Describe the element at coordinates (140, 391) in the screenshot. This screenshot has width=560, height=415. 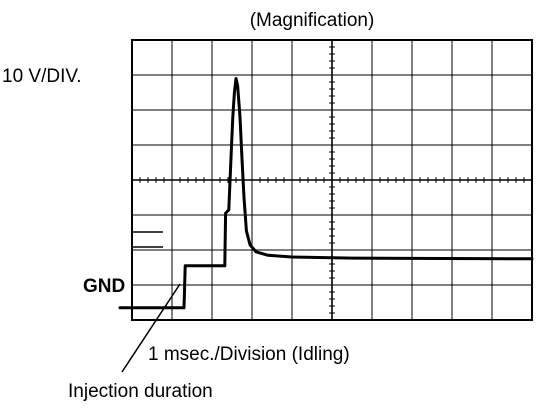
I see `injection-duration-label: Injection duration` at that location.